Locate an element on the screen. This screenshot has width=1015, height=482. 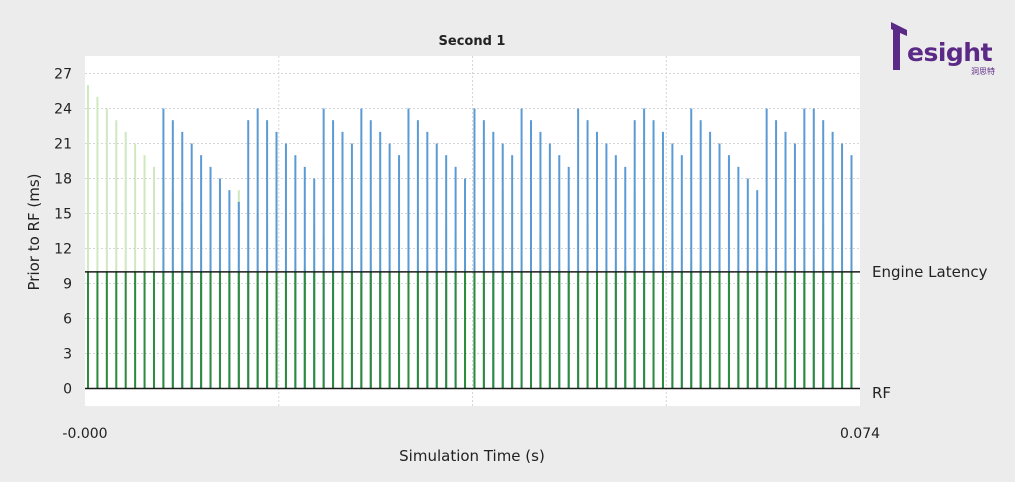
y-tick-label: 0 is located at coordinates (67, 390).